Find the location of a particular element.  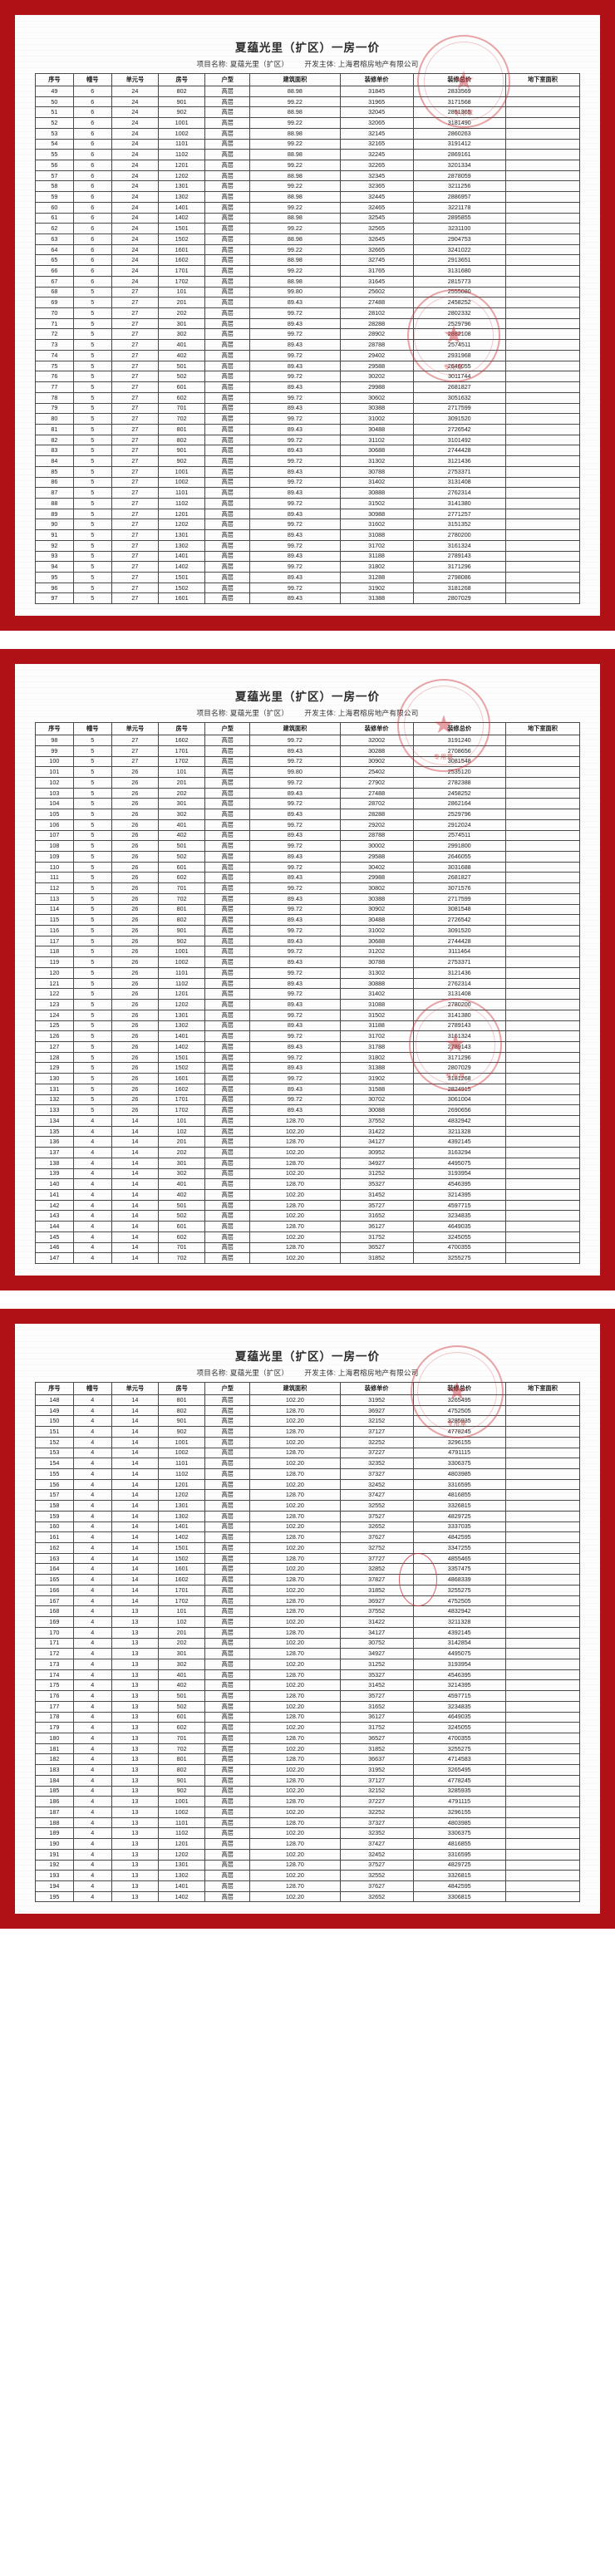

cell-序号: 128 is located at coordinates (54, 1057).